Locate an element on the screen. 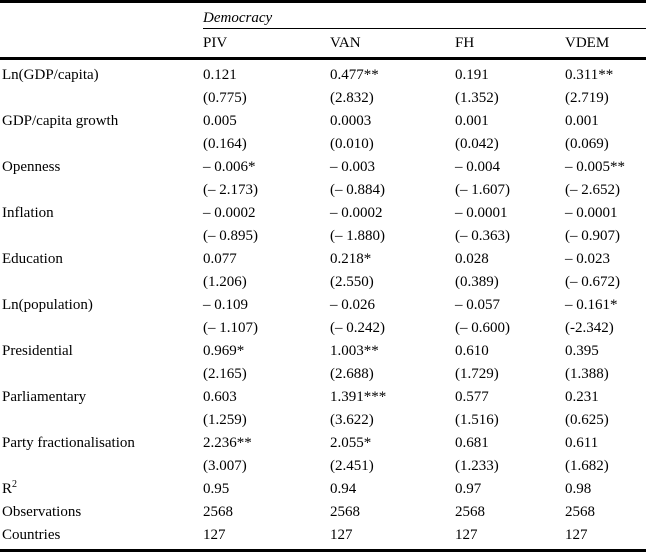  tstat-cell: (– 1.880) is located at coordinates (357, 236).